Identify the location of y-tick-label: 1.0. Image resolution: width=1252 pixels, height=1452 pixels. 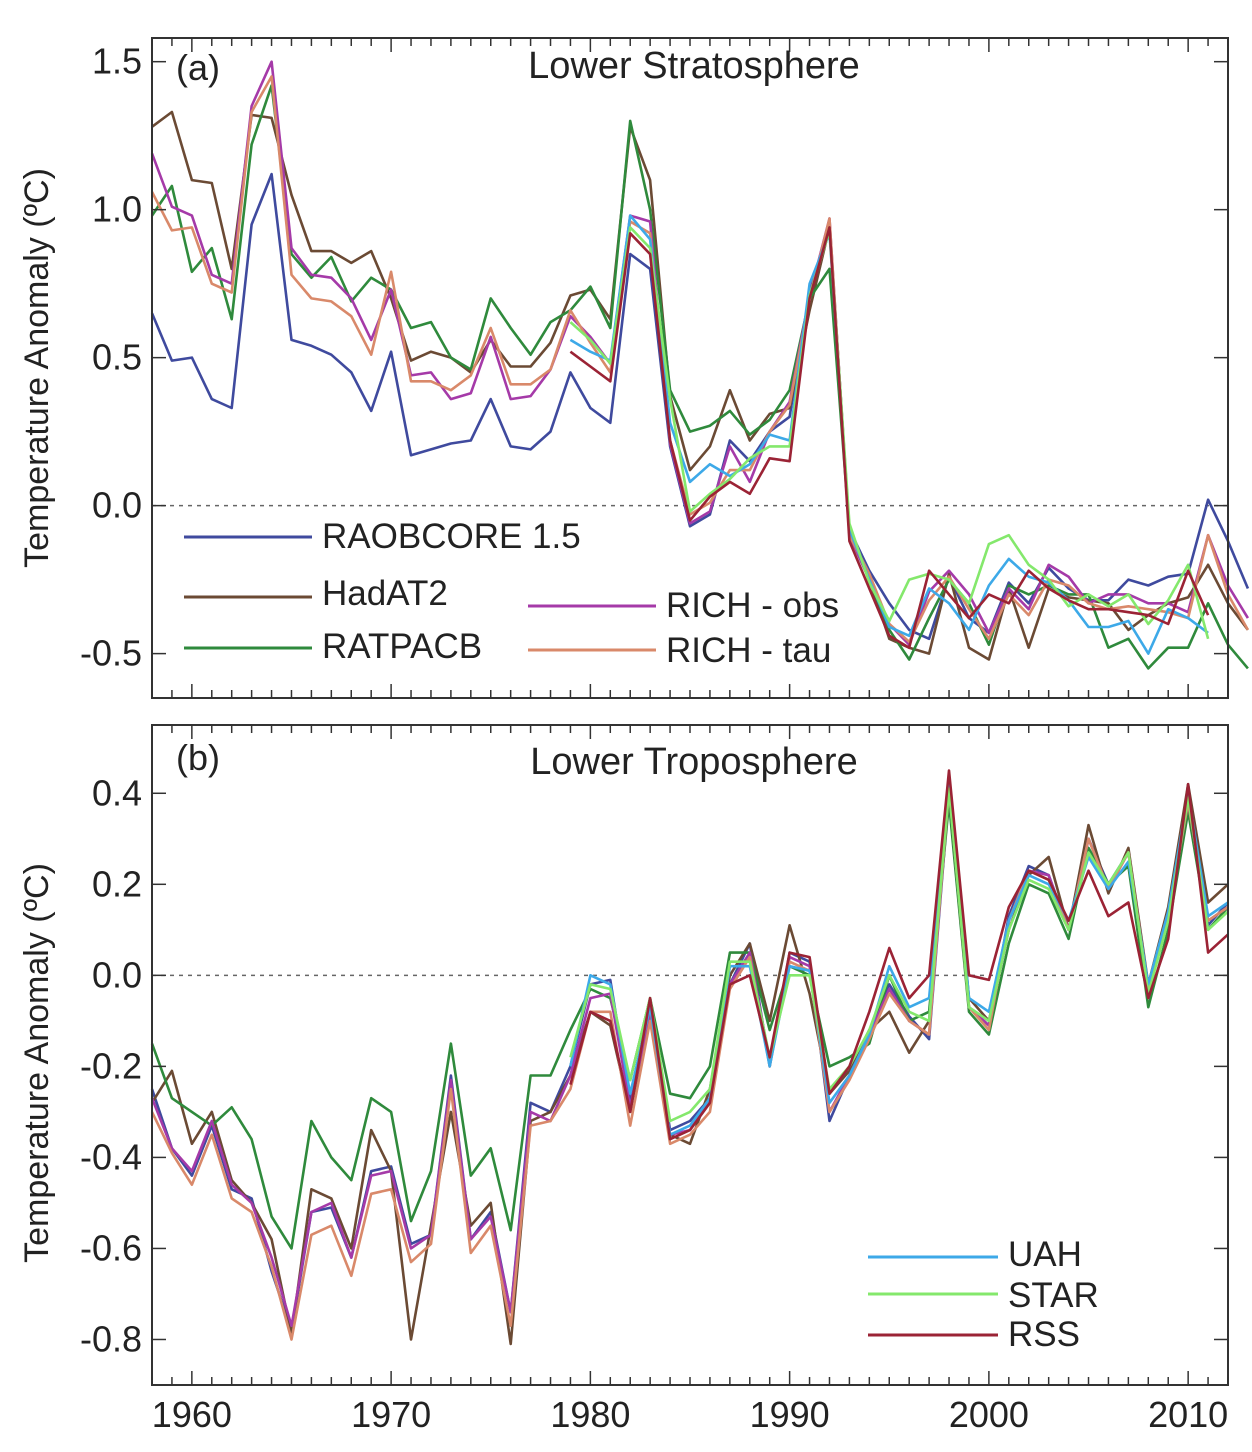
(117, 209).